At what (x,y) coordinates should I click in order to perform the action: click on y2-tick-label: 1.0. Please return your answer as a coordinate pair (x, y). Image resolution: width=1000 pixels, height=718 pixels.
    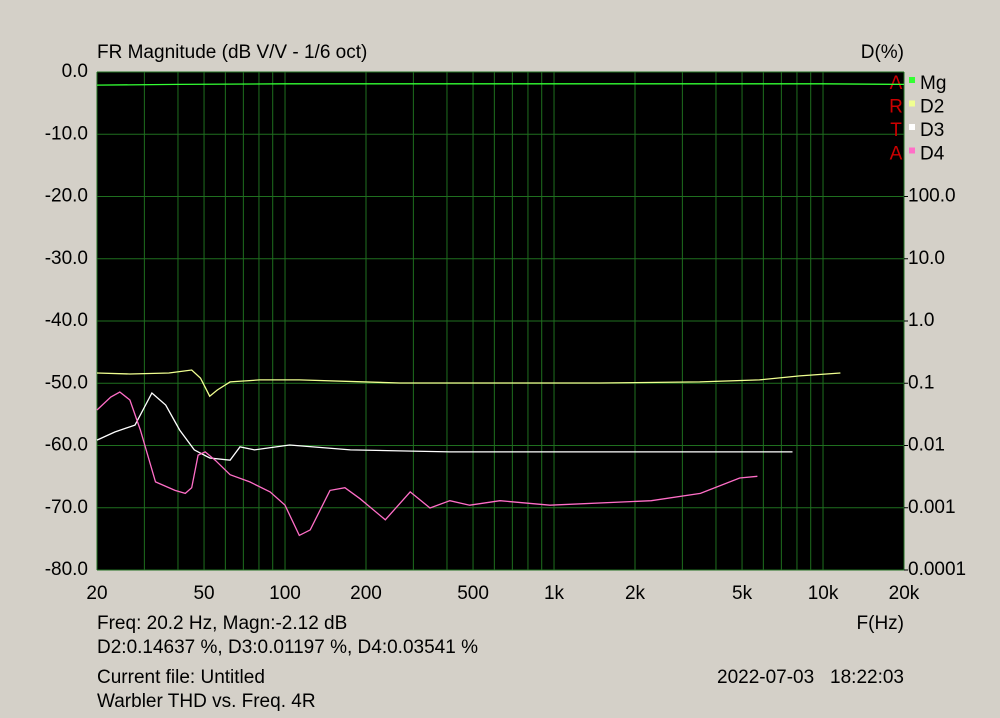
    Looking at the image, I should click on (921, 320).